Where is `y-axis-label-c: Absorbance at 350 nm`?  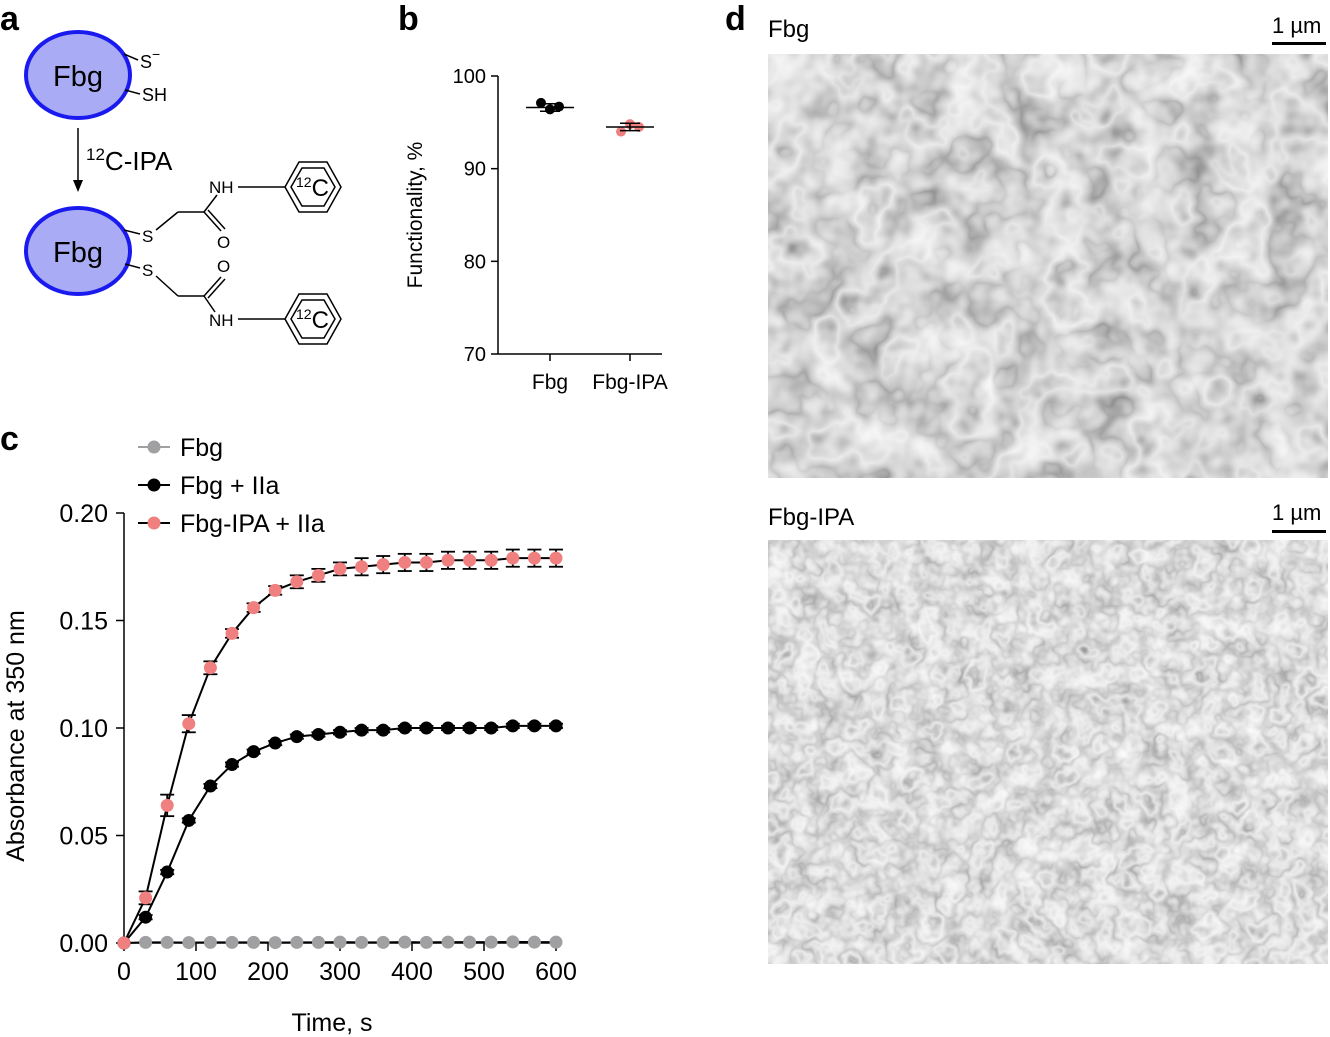
y-axis-label-c: Absorbance at 350 nm is located at coordinates (16, 736).